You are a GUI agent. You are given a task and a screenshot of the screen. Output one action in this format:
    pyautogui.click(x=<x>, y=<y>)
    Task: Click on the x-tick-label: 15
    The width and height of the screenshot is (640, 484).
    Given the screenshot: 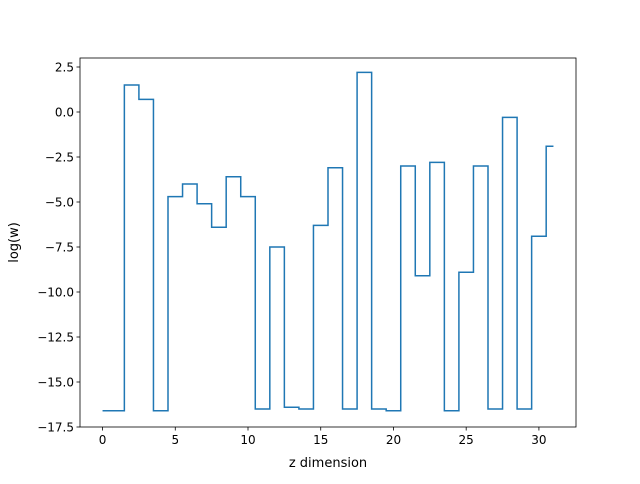 What is the action you would take?
    pyautogui.click(x=320, y=440)
    